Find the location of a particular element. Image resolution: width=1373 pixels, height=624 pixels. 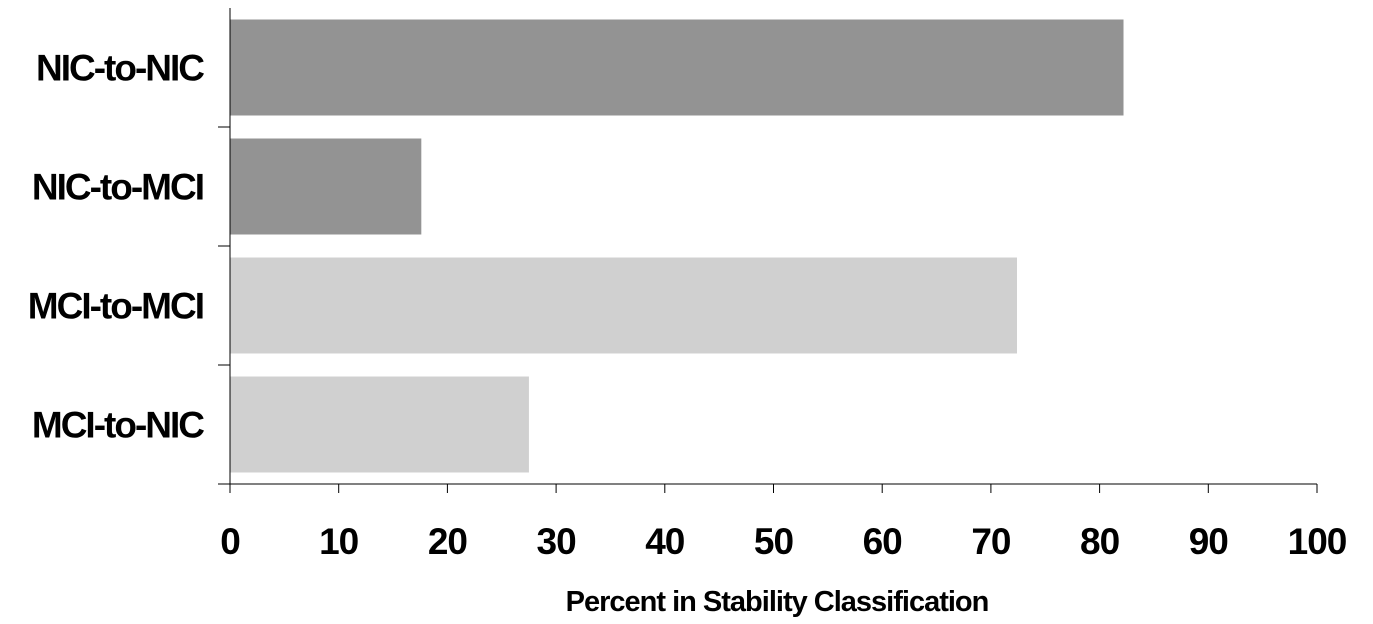

x-tick-label-20: 20 is located at coordinates (448, 541).